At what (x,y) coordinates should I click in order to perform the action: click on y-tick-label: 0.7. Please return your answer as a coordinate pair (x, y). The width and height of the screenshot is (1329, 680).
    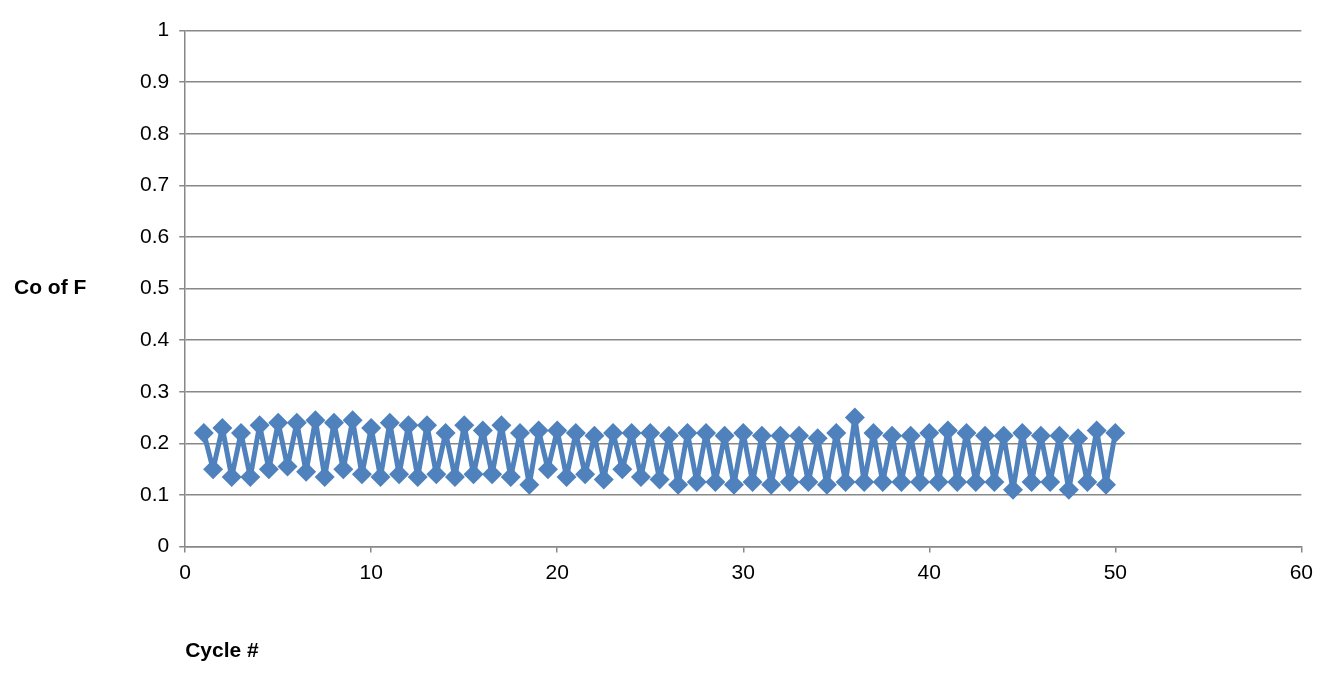
    Looking at the image, I should click on (154, 184).